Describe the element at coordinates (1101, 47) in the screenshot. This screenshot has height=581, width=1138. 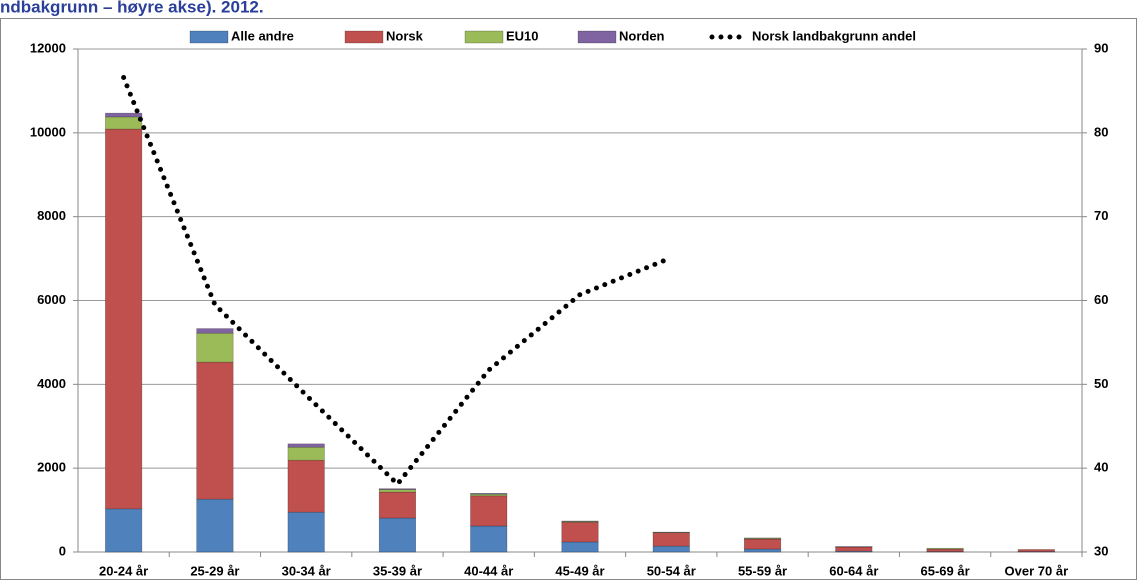
I see `y2-tick-label: 90` at that location.